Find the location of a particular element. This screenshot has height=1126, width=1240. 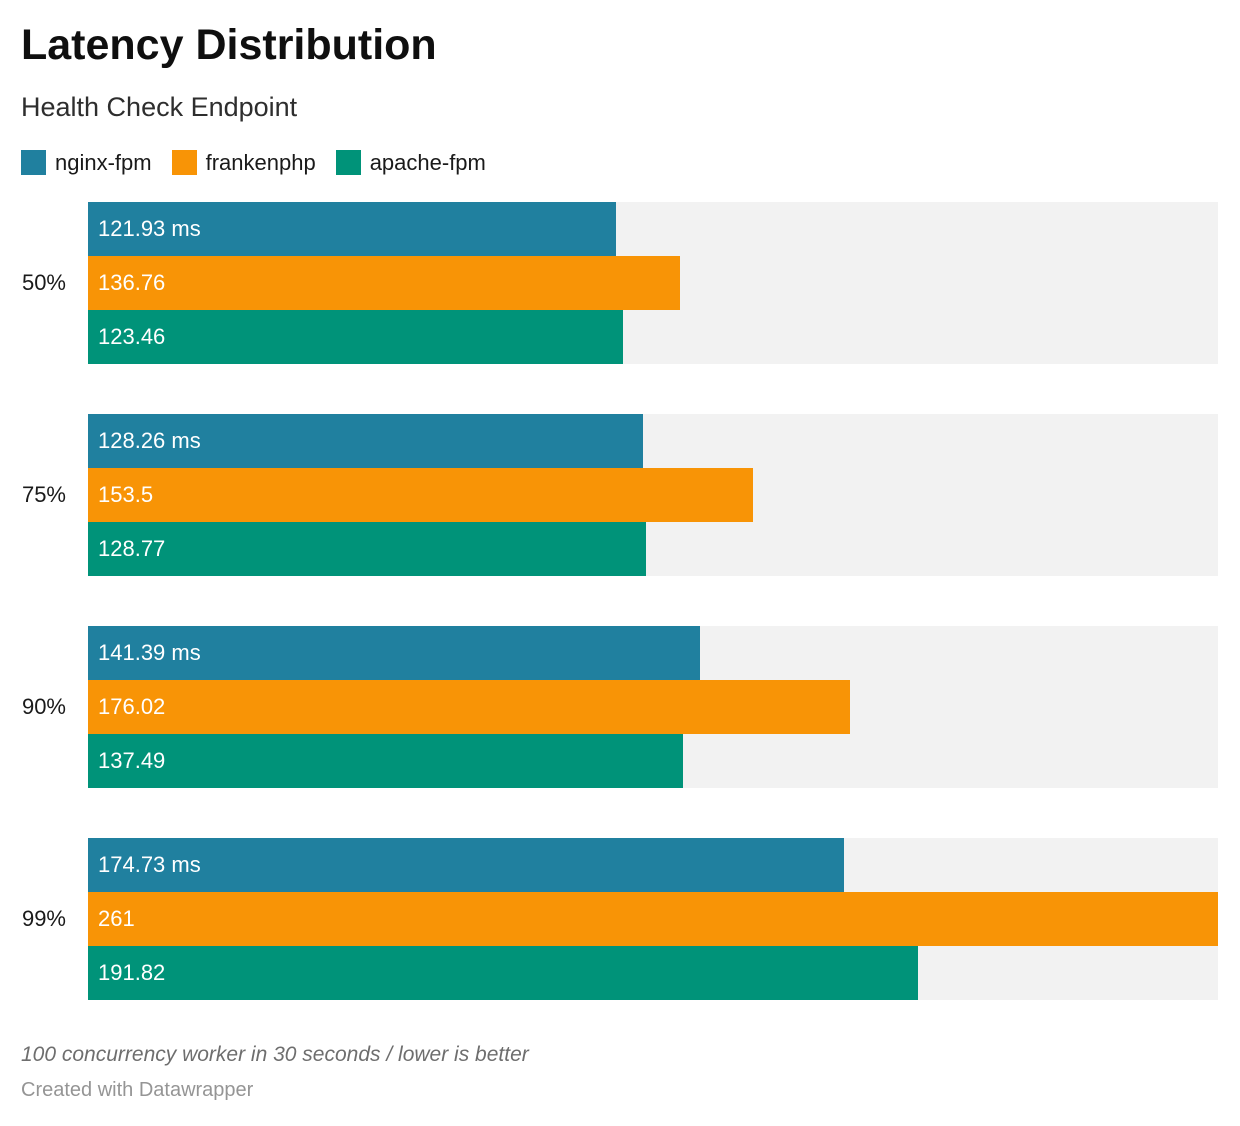

legend-item-apache-fpm: apache-fpm is located at coordinates (410, 162).